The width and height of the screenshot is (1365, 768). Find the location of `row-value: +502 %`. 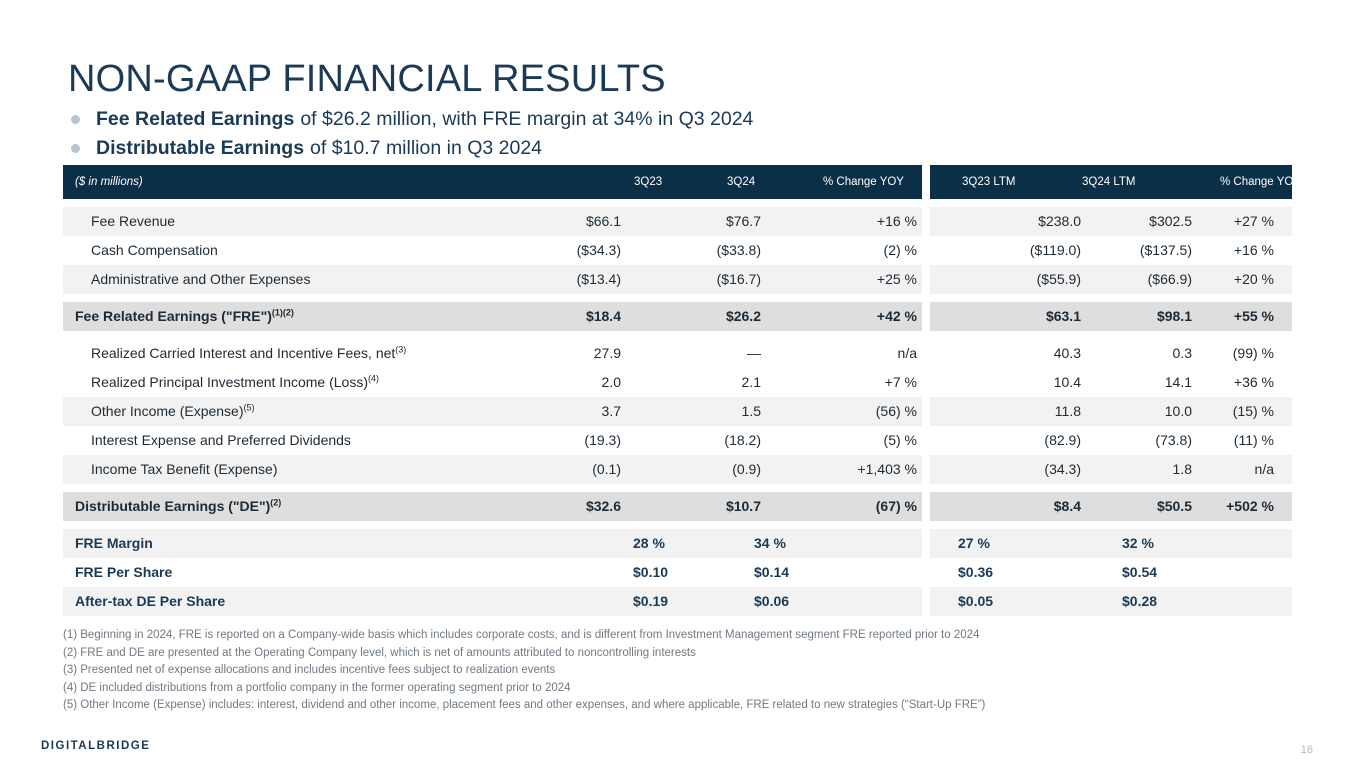

row-value: +502 % is located at coordinates (1250, 506).